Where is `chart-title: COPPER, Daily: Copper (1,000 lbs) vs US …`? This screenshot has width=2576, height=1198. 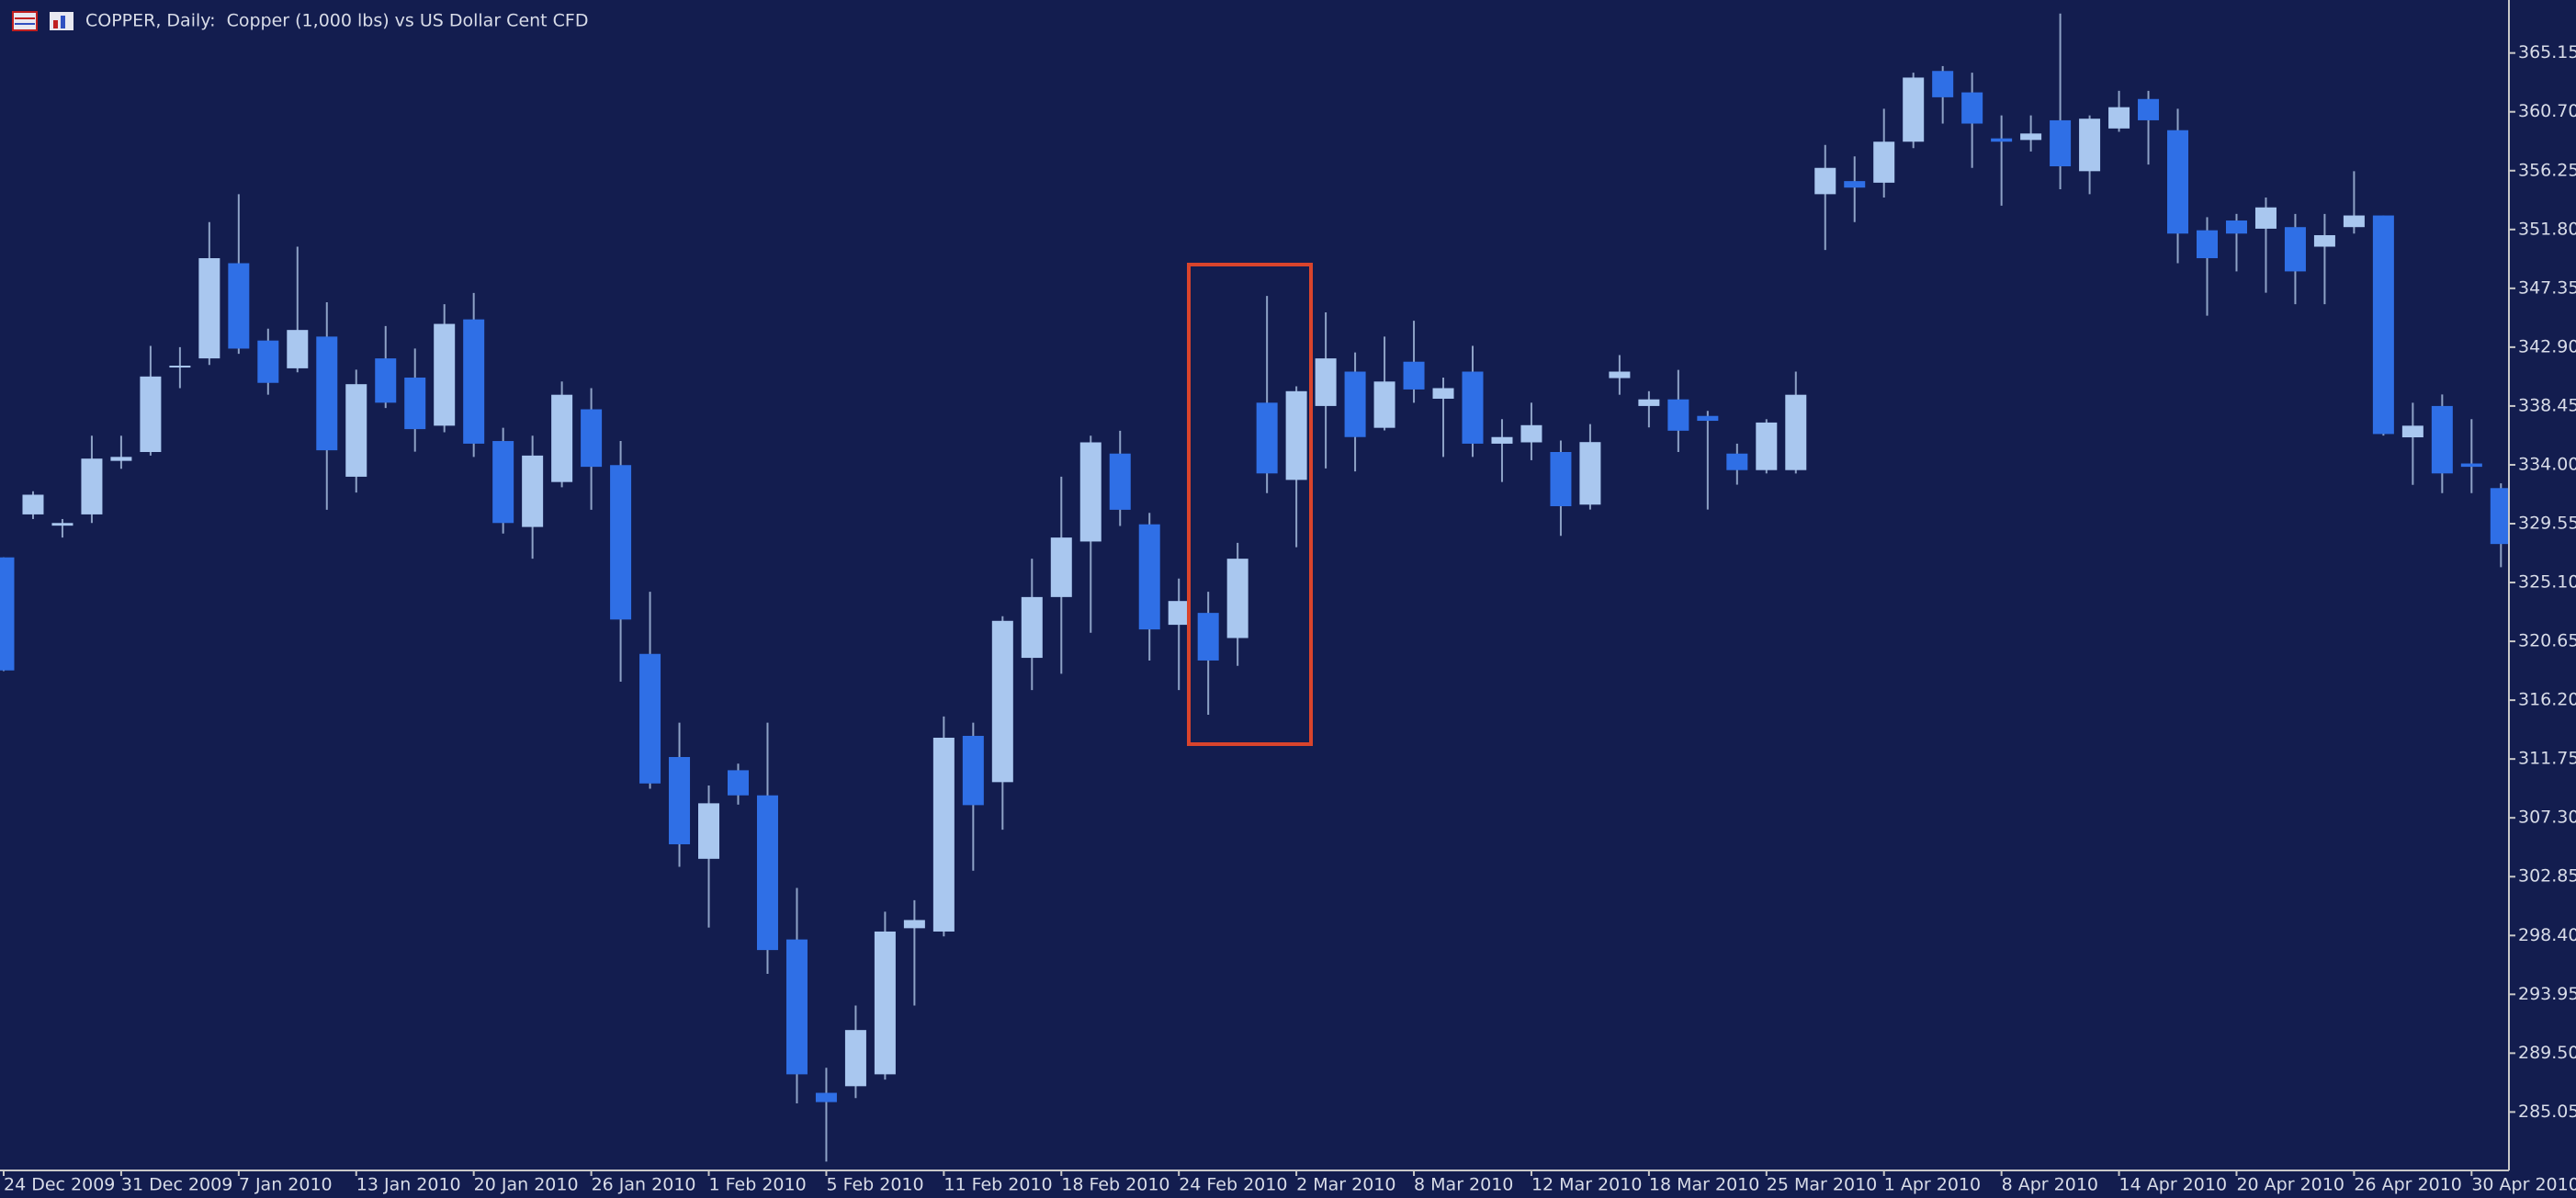 chart-title: COPPER, Daily: Copper (1,000 lbs) vs US … is located at coordinates (337, 21).